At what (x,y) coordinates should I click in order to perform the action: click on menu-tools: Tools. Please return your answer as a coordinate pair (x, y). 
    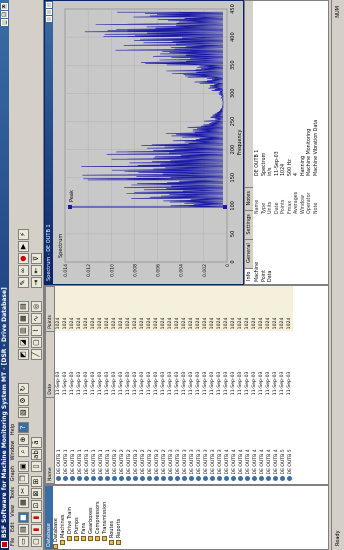
    Looking at the image, I should click on (13, 493).